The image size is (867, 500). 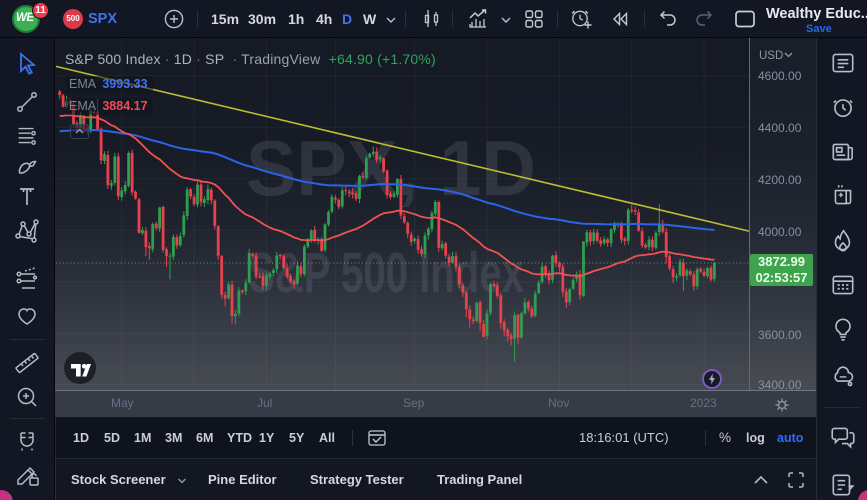 I want to click on svg-text: USD, so click(x=771, y=56).